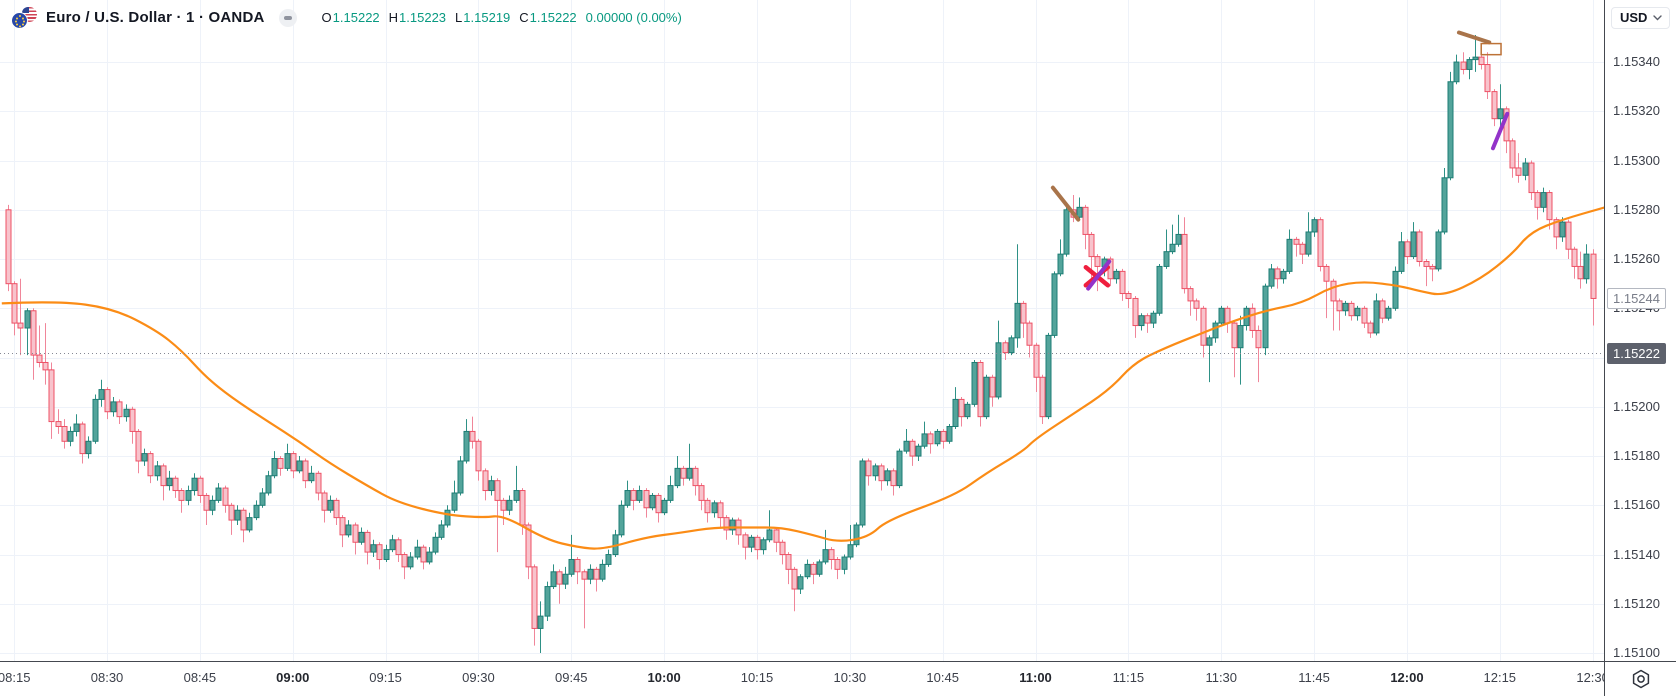 The width and height of the screenshot is (1676, 696). What do you see at coordinates (633, 17) in the screenshot?
I see `change-value: 0.00000 (0.00%)` at bounding box center [633, 17].